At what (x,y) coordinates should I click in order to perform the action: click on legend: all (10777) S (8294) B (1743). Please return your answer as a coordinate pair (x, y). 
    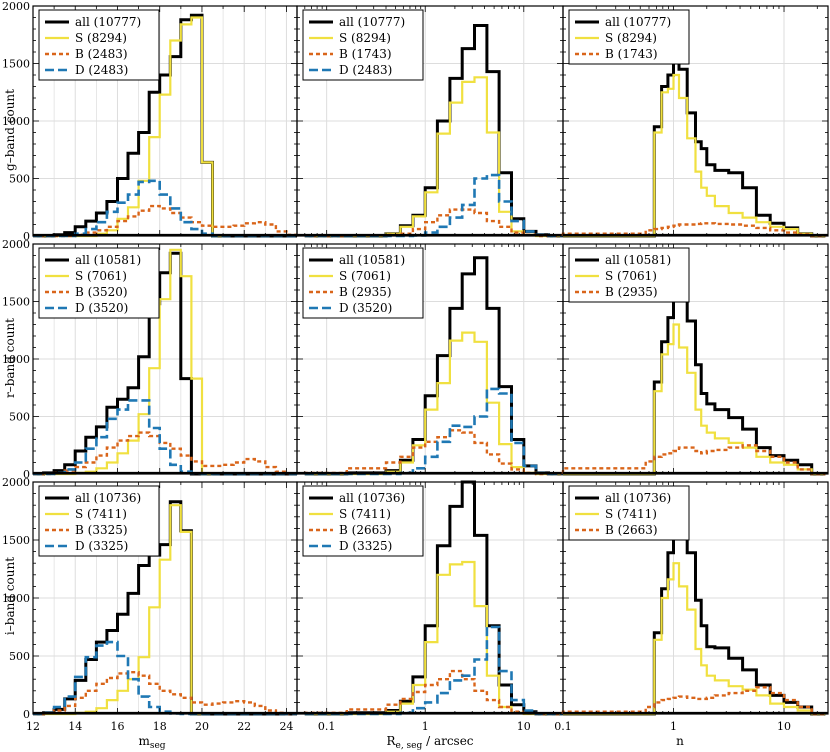
    Looking at the image, I should click on (629, 37).